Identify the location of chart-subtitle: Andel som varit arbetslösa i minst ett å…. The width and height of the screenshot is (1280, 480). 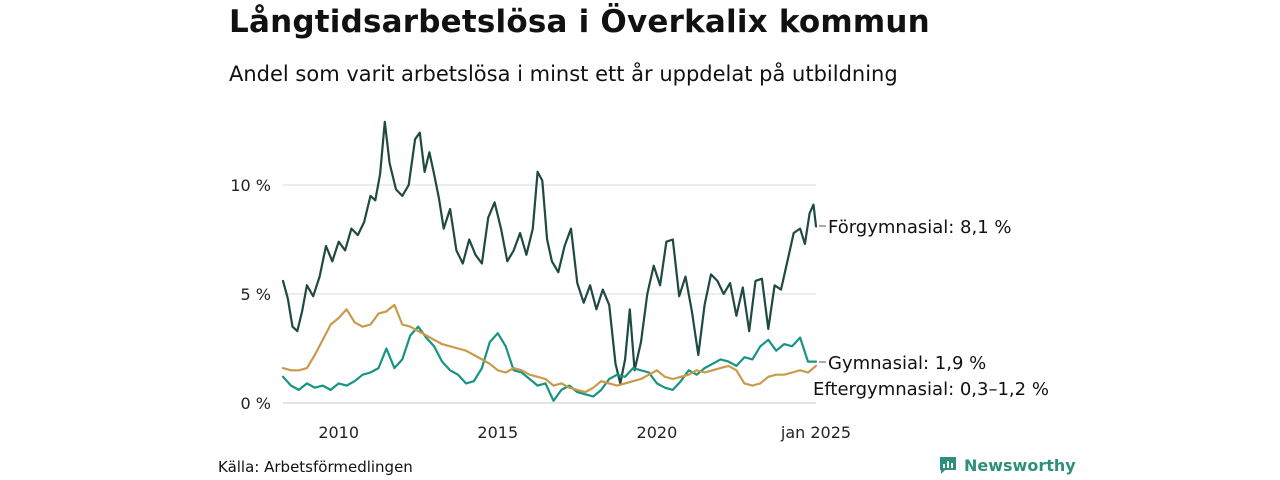
(563, 74).